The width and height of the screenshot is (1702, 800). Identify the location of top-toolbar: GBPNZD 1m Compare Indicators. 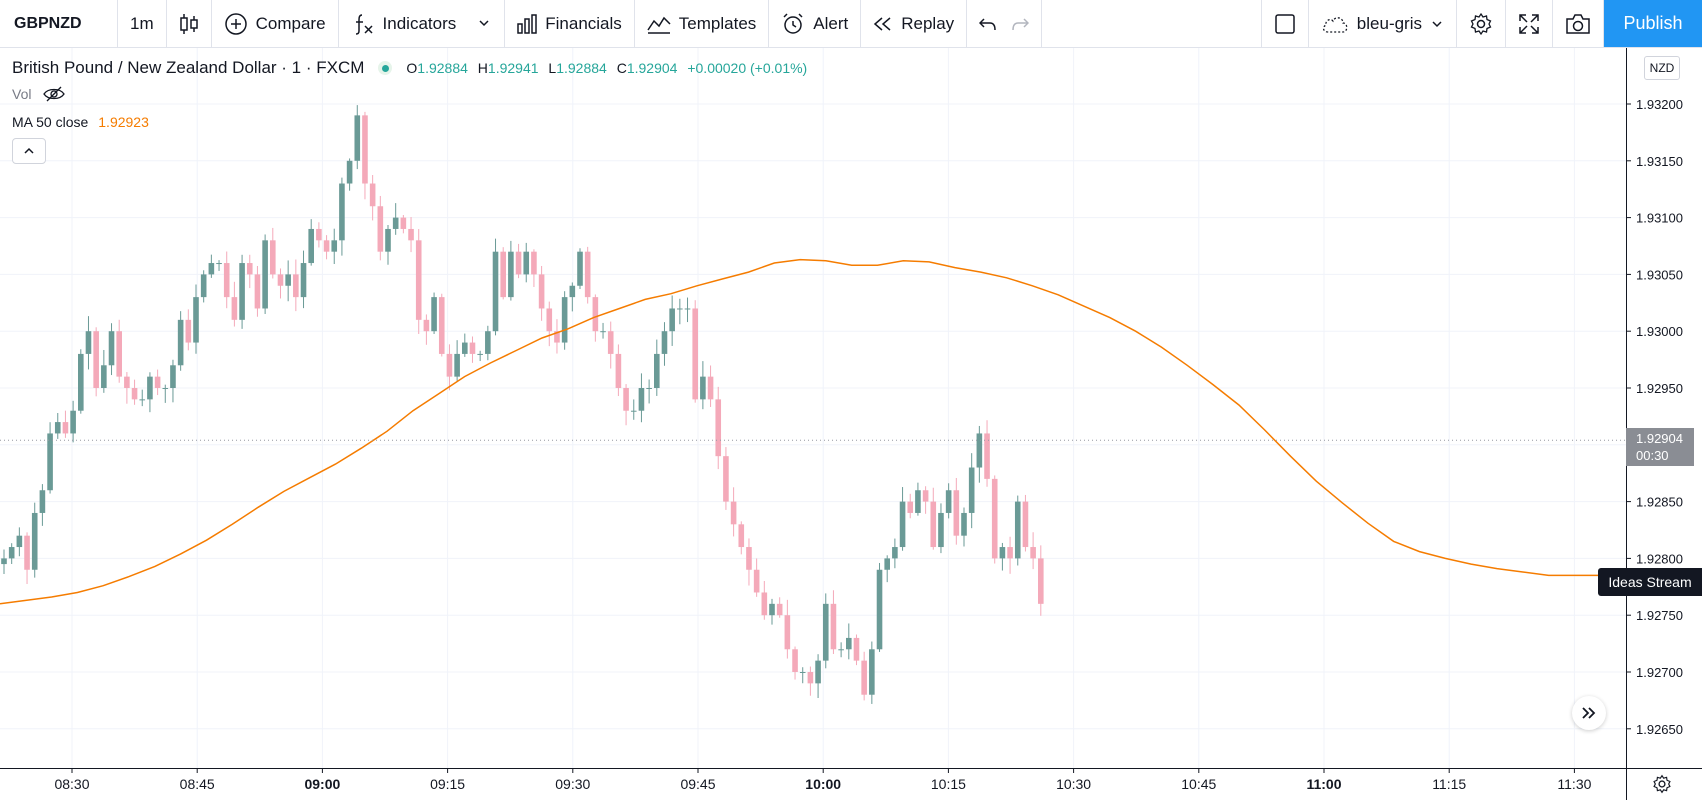
(851, 24).